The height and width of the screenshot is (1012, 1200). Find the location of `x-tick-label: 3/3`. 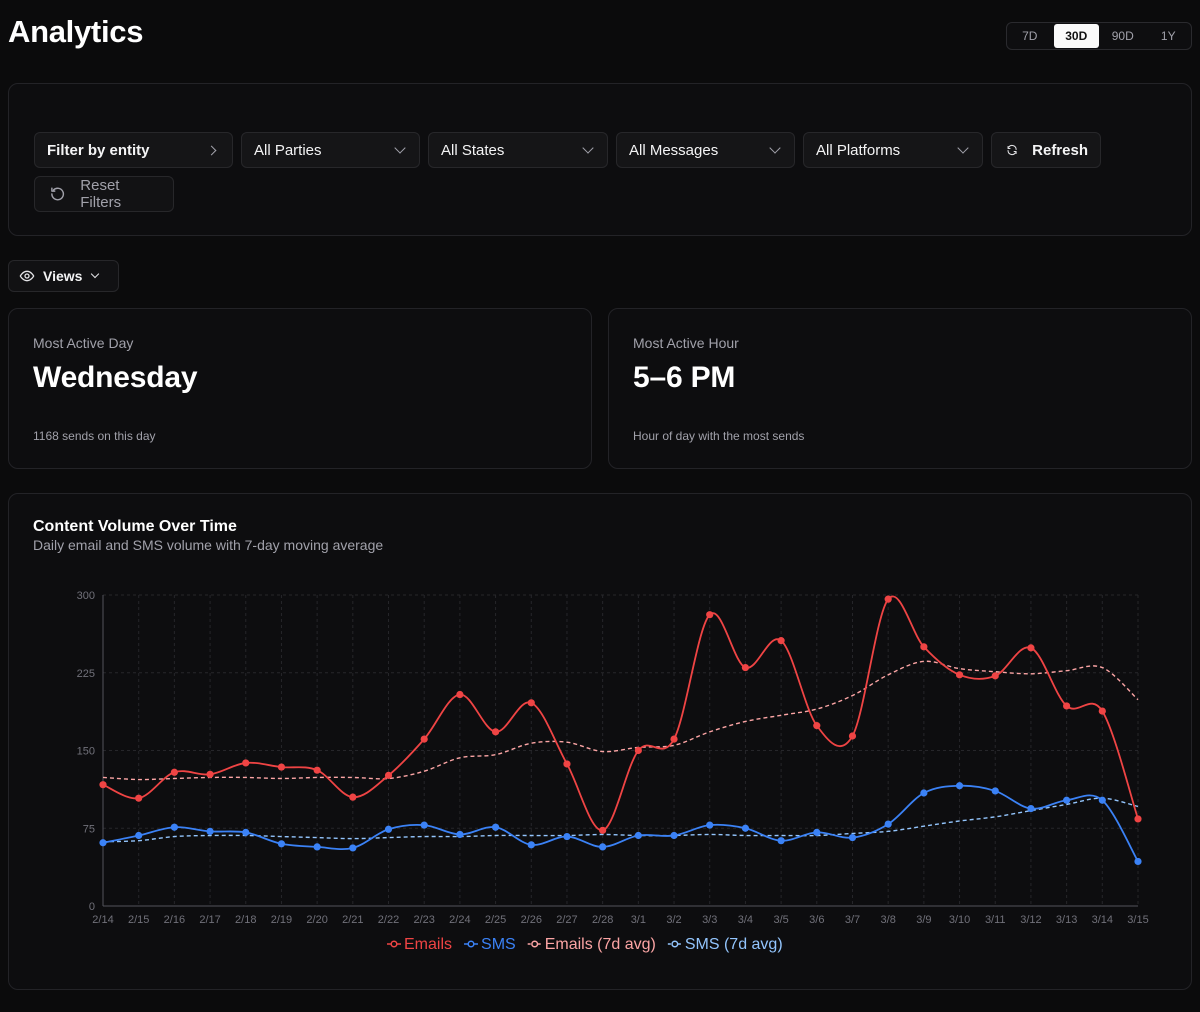

x-tick-label: 3/3 is located at coordinates (709, 920).